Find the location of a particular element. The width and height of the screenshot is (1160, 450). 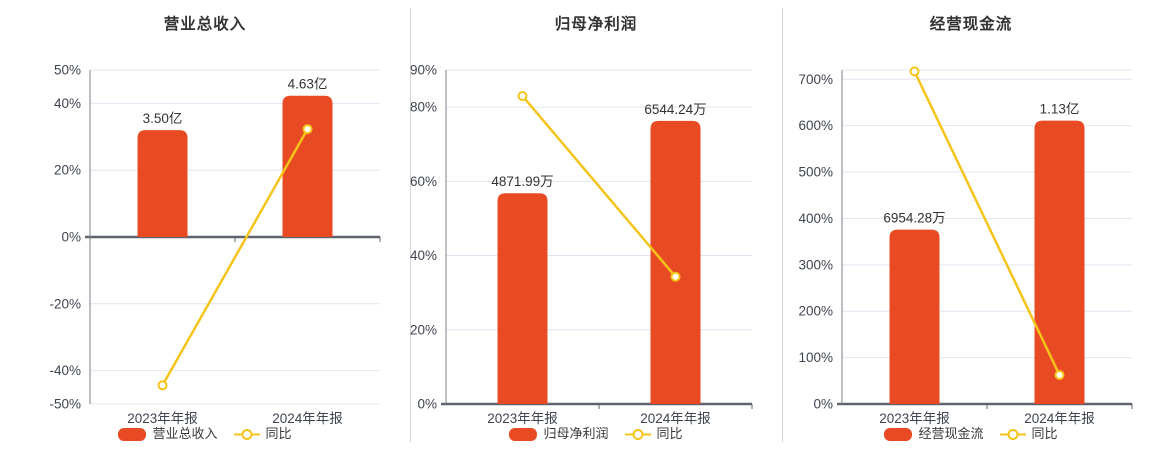

legend: 经营现金流 同比 is located at coordinates (971, 434).